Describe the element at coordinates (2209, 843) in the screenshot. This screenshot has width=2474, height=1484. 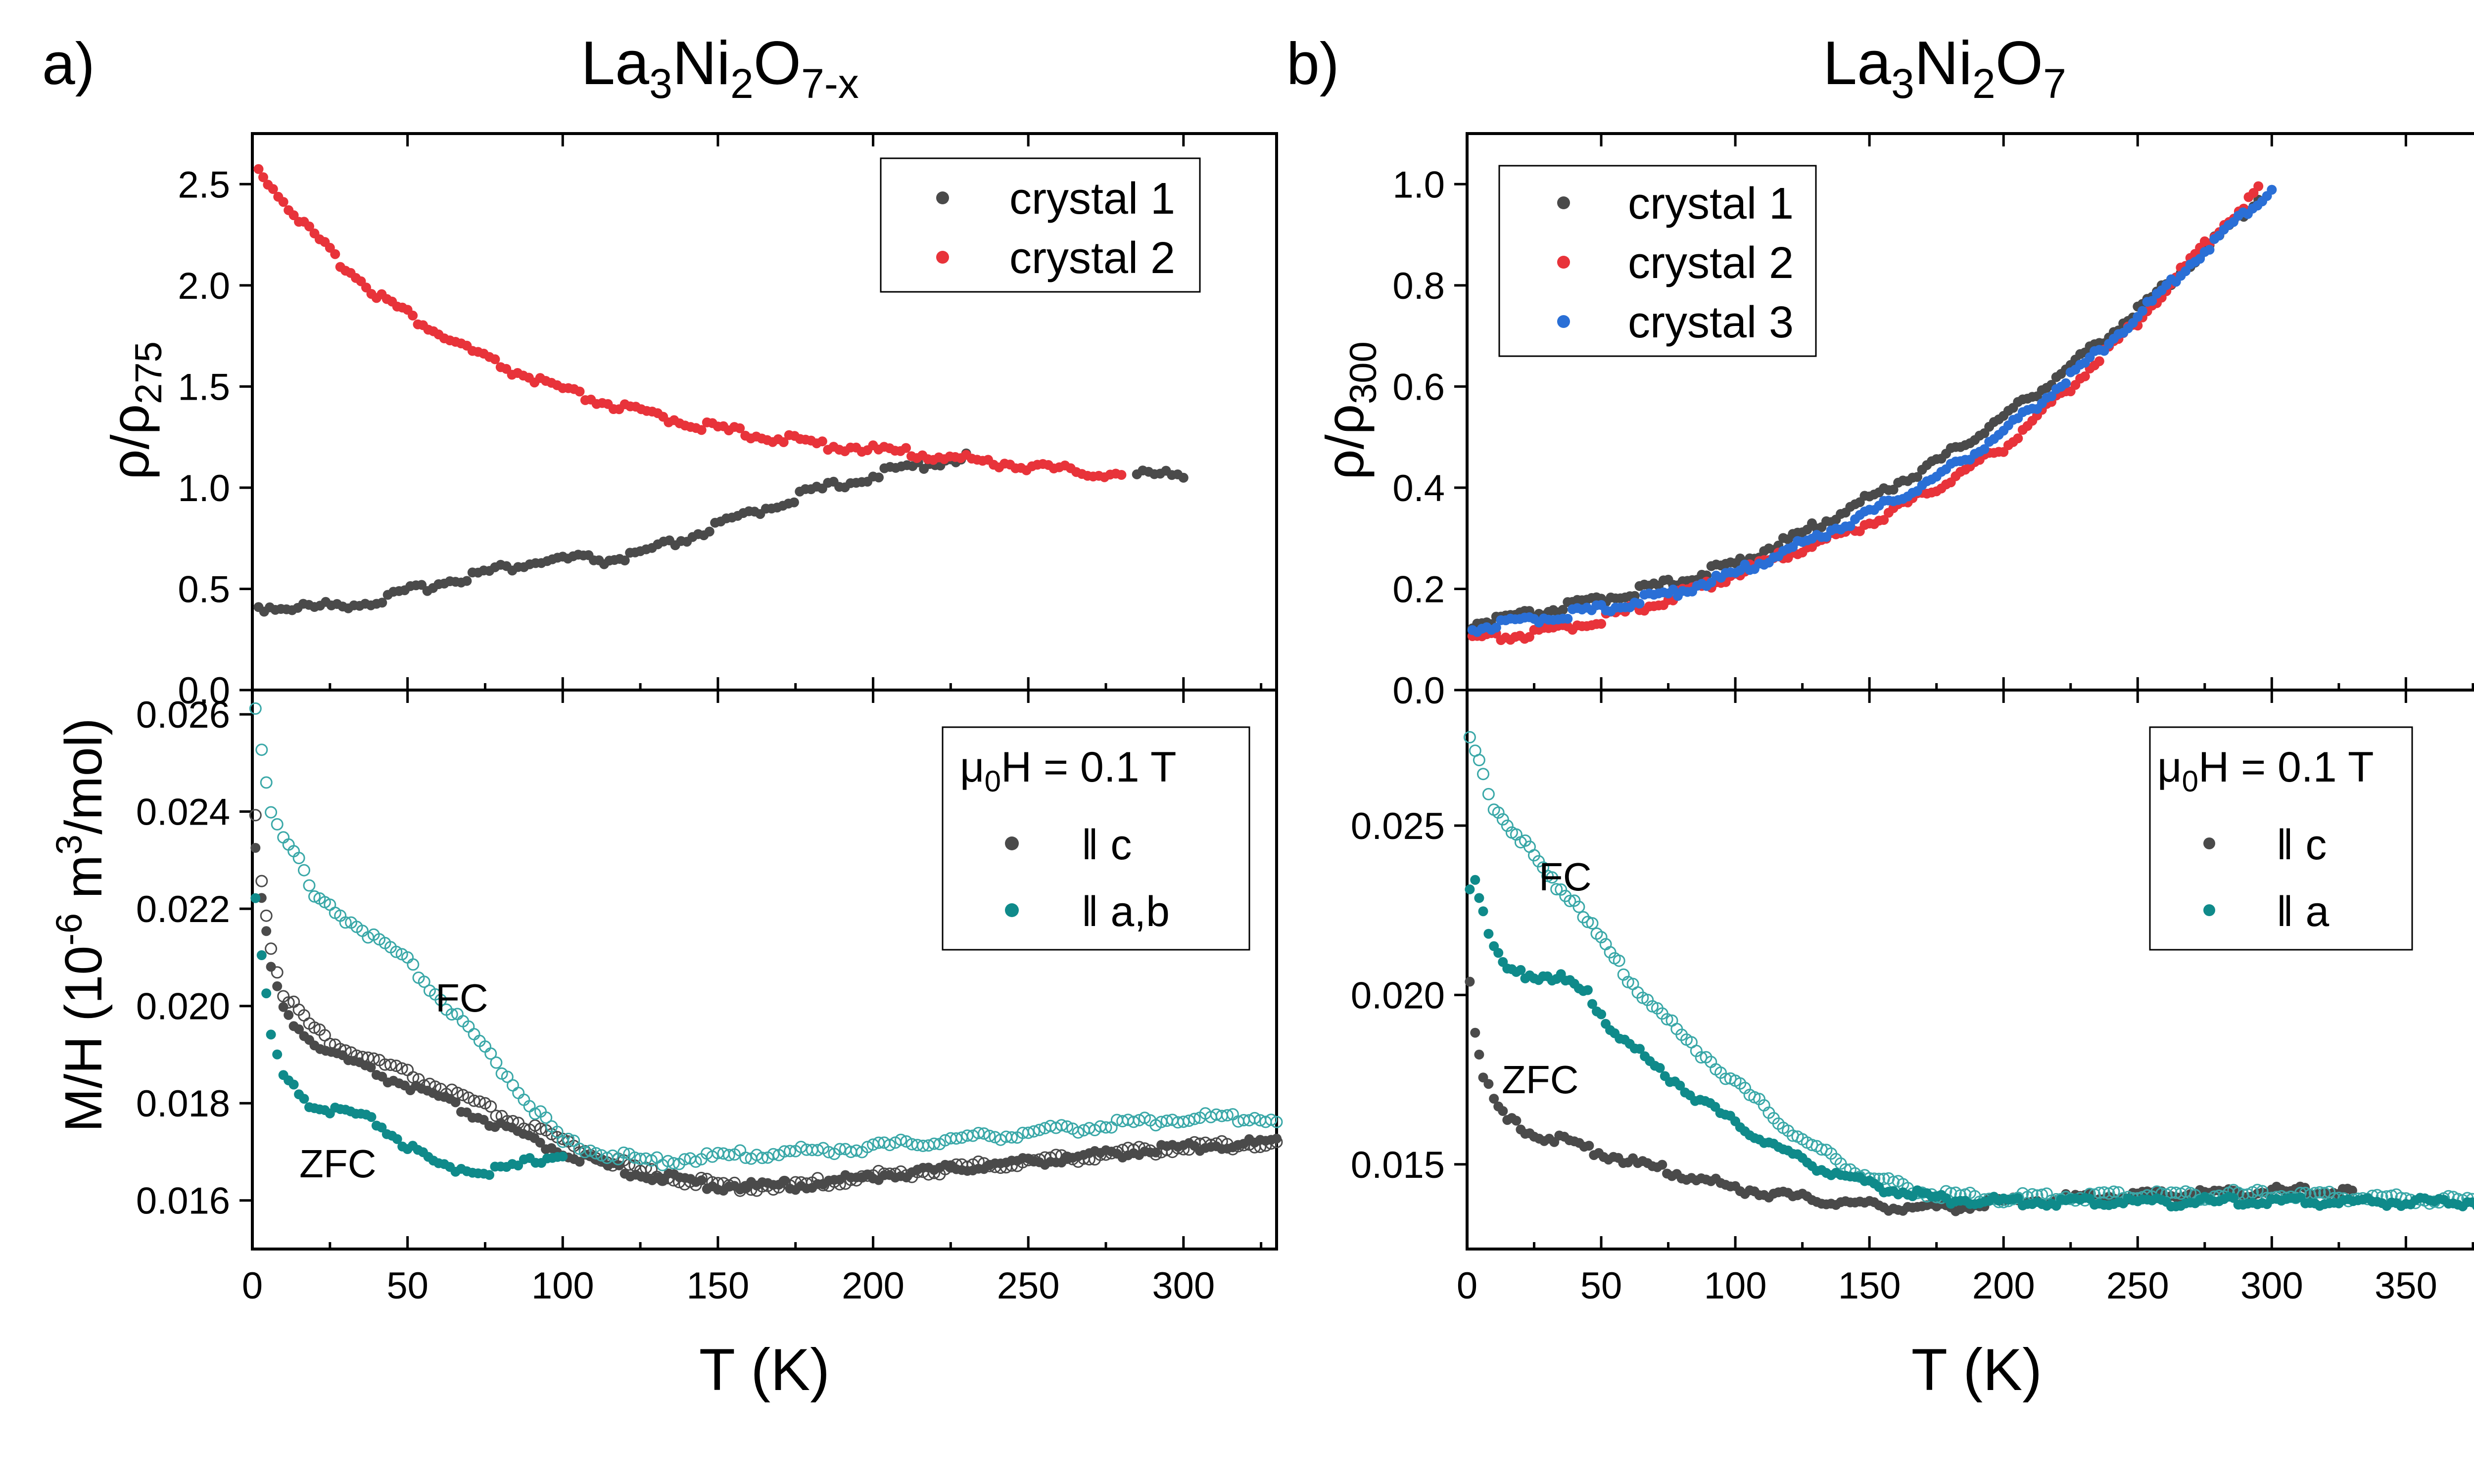
I see `legend-marker-c-b` at that location.